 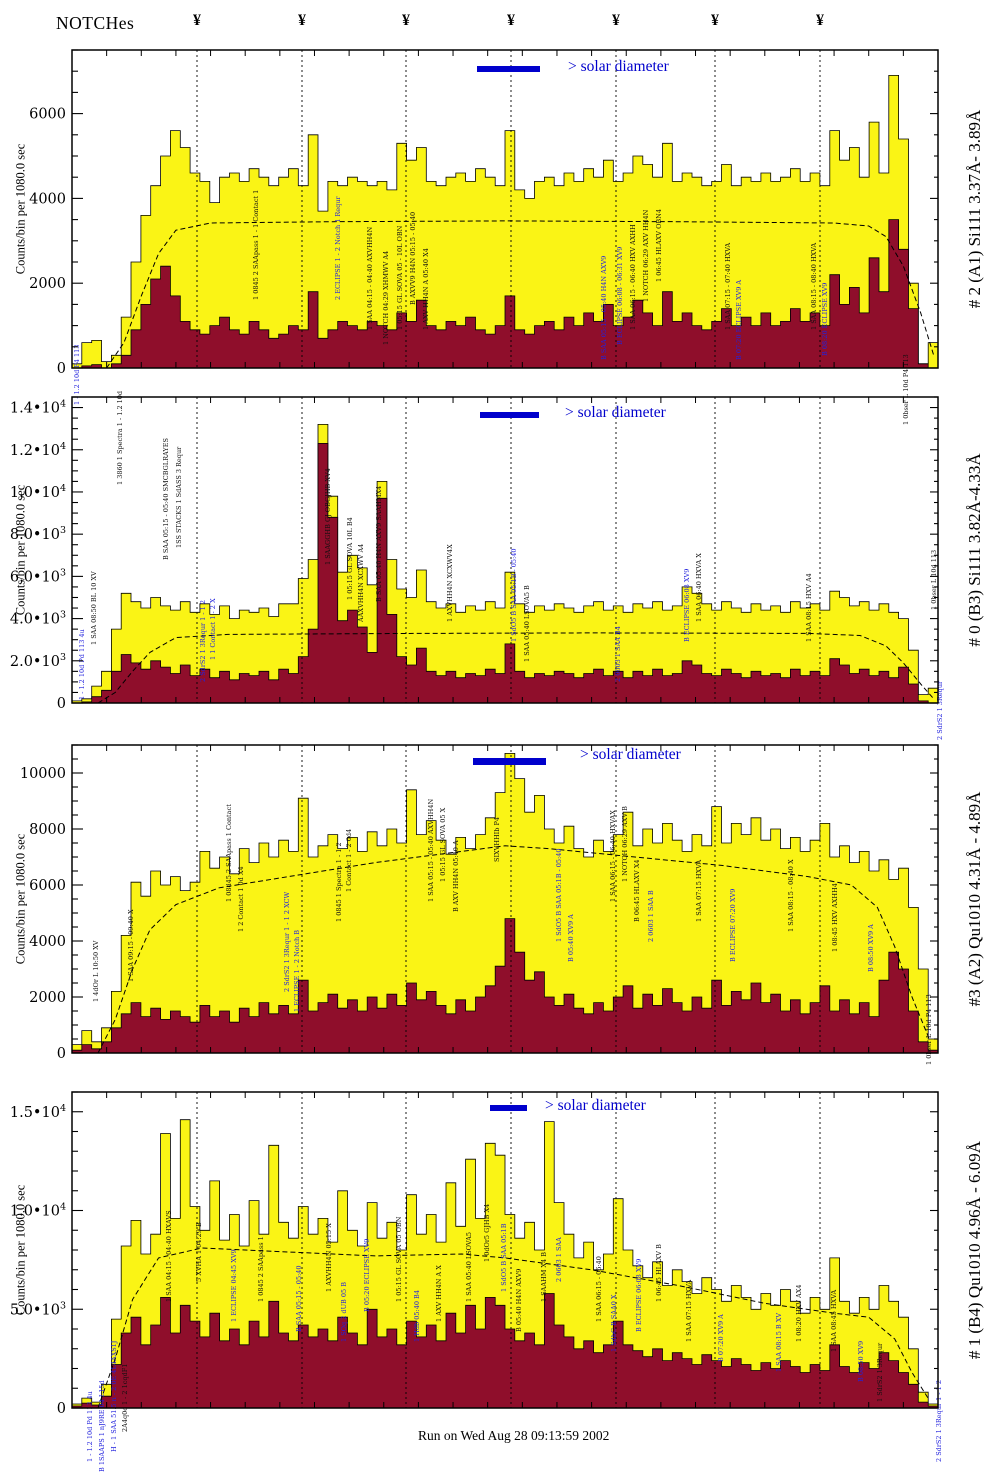 I want to click on event-annotation: 2 SdrS2 1 3Requr 1 - 1 2 XCW, so click(x=287, y=941).